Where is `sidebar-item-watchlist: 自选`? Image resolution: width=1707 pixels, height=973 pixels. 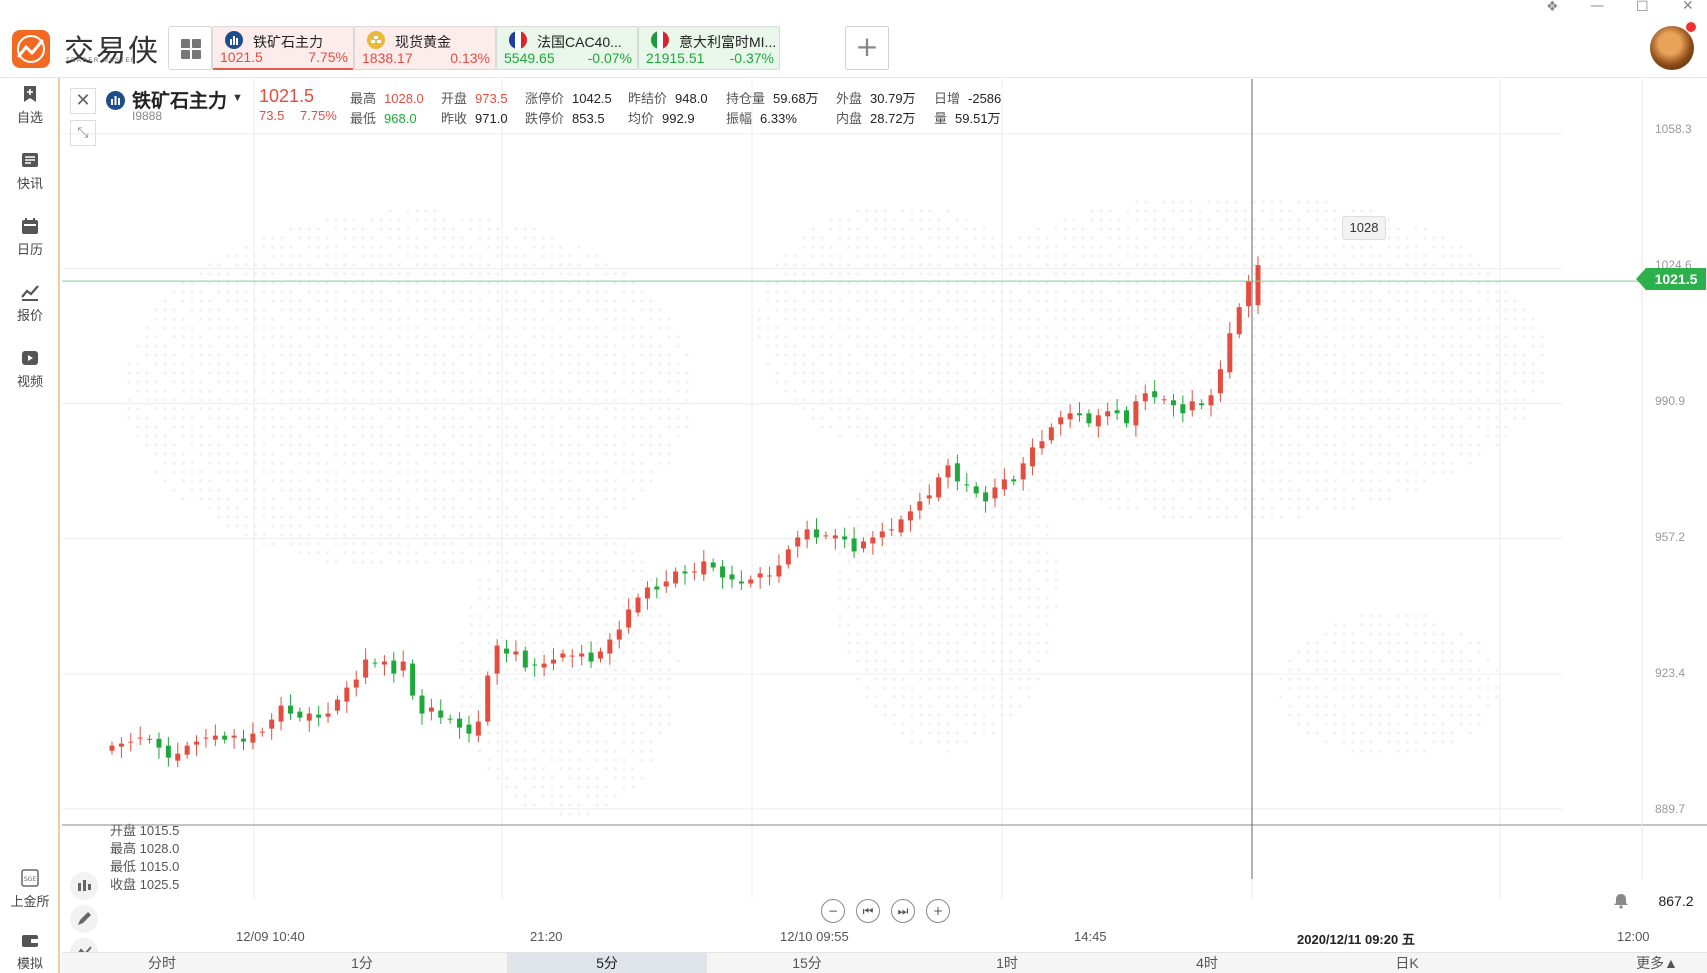 sidebar-item-watchlist: 自选 is located at coordinates (30, 105).